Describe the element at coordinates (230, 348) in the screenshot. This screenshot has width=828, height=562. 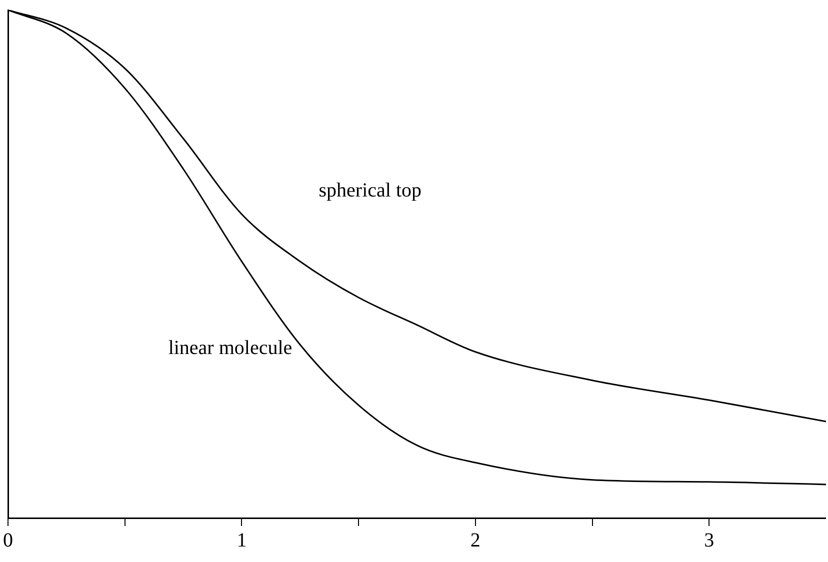
I see `series-label: linear molecule` at that location.